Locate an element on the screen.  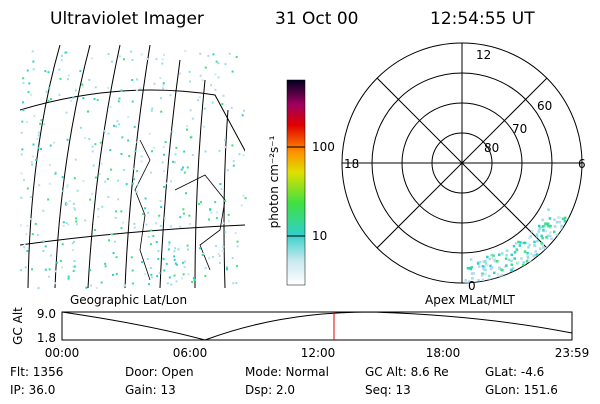
label: Apex MLat/MLT is located at coordinates (470, 300).